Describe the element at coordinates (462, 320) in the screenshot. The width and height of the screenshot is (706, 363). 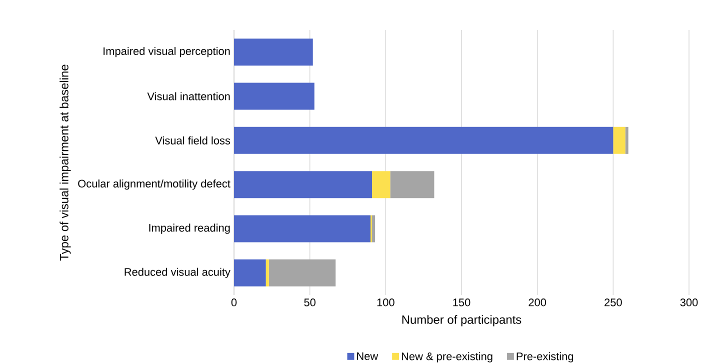
I see `x-axis-title: Number of participants` at that location.